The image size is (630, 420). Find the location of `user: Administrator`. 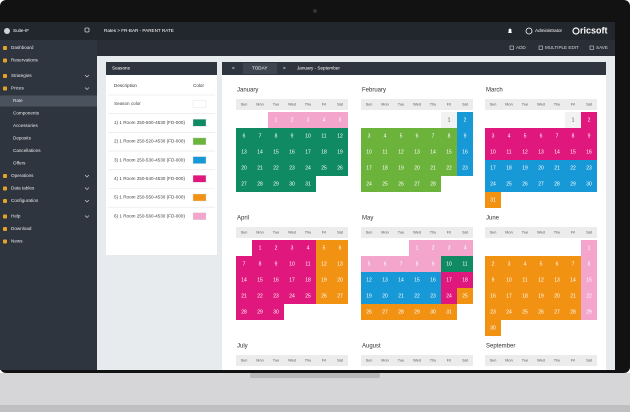

user: Administrator is located at coordinates (549, 30).